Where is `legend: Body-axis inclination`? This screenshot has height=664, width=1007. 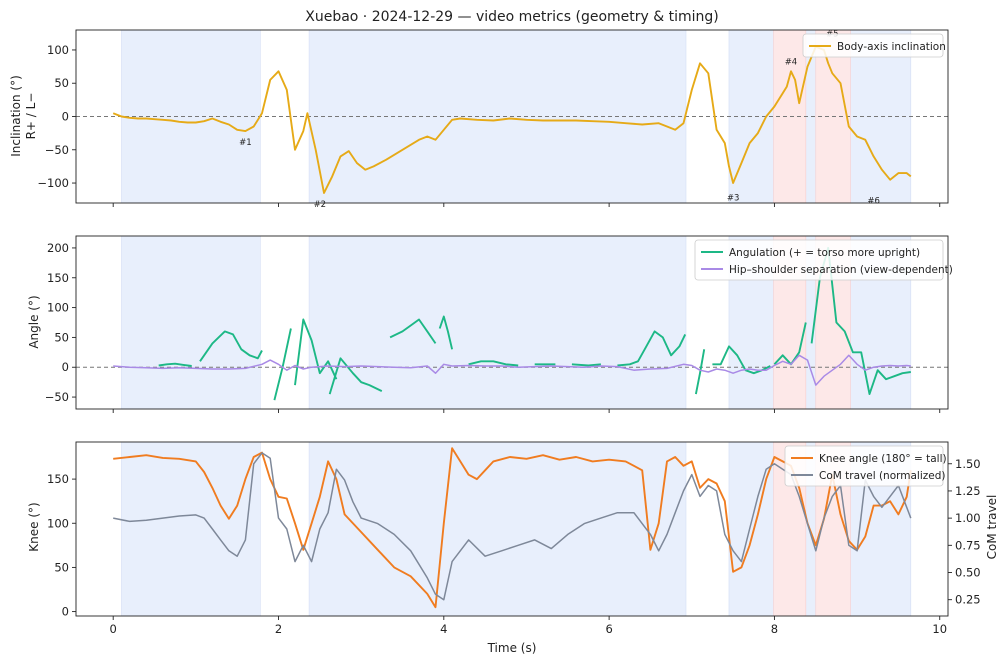
legend: Body-axis inclination is located at coordinates (874, 45).